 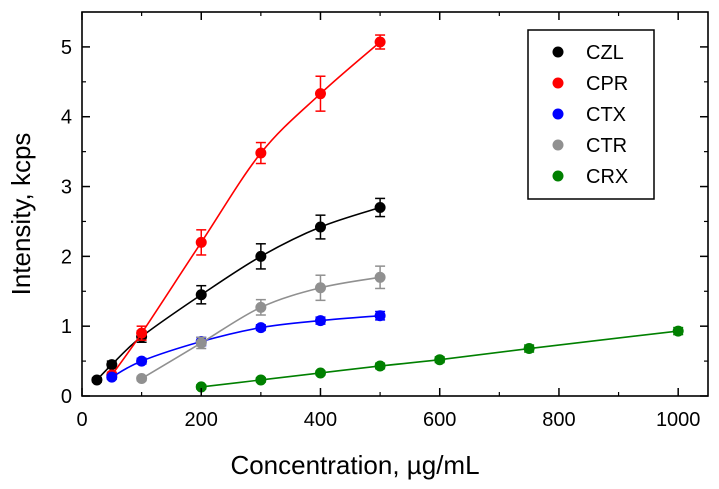 What do you see at coordinates (678, 420) in the screenshot?
I see `x-tick-label: 1000` at bounding box center [678, 420].